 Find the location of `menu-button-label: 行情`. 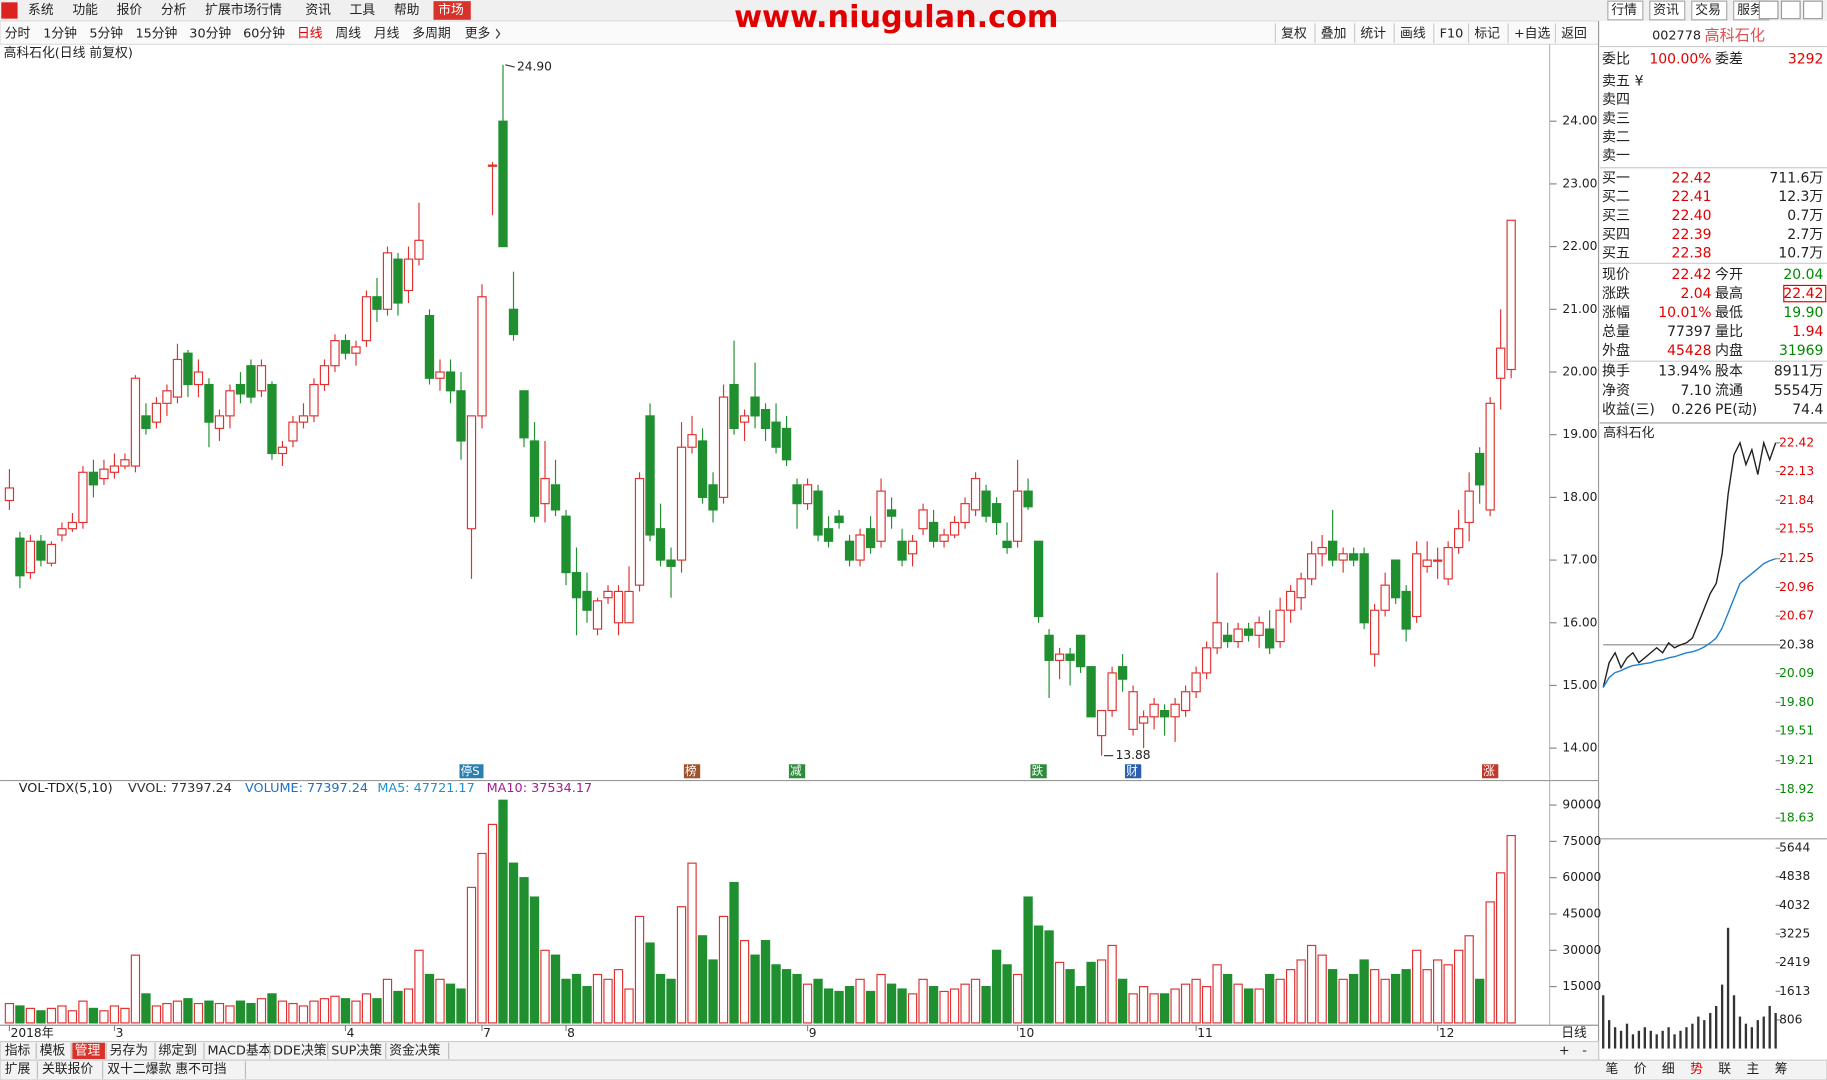

menu-button-label: 行情 is located at coordinates (1624, 10).